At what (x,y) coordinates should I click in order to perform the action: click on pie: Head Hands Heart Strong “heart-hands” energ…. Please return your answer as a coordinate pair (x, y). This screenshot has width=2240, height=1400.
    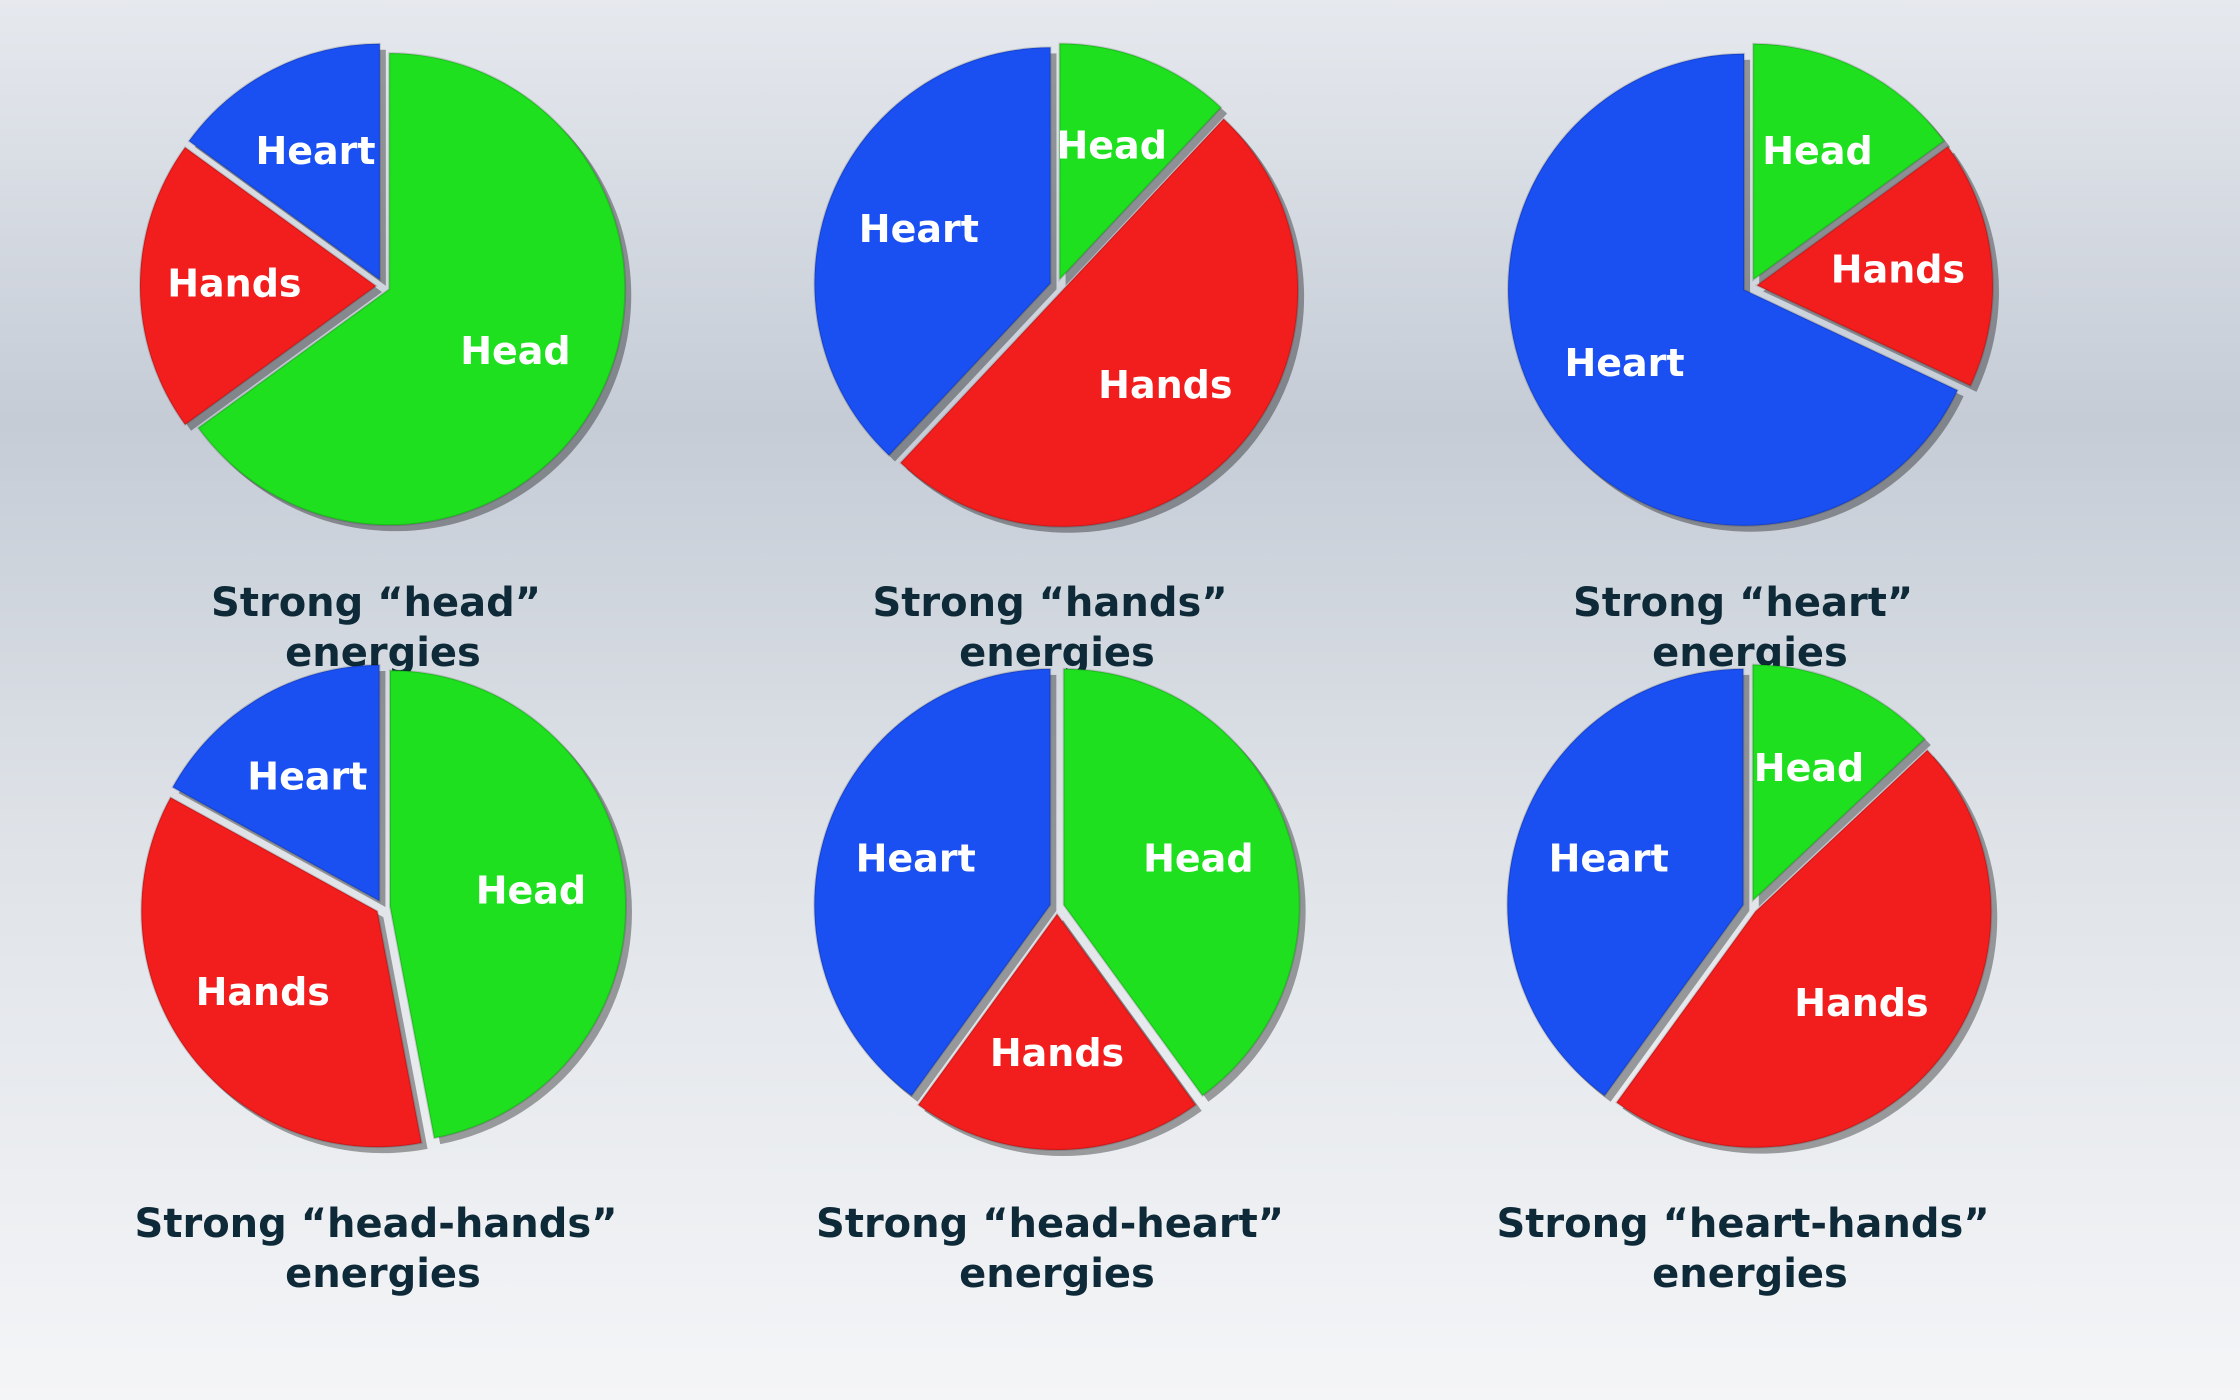
    Looking at the image, I should click on (1750, 980).